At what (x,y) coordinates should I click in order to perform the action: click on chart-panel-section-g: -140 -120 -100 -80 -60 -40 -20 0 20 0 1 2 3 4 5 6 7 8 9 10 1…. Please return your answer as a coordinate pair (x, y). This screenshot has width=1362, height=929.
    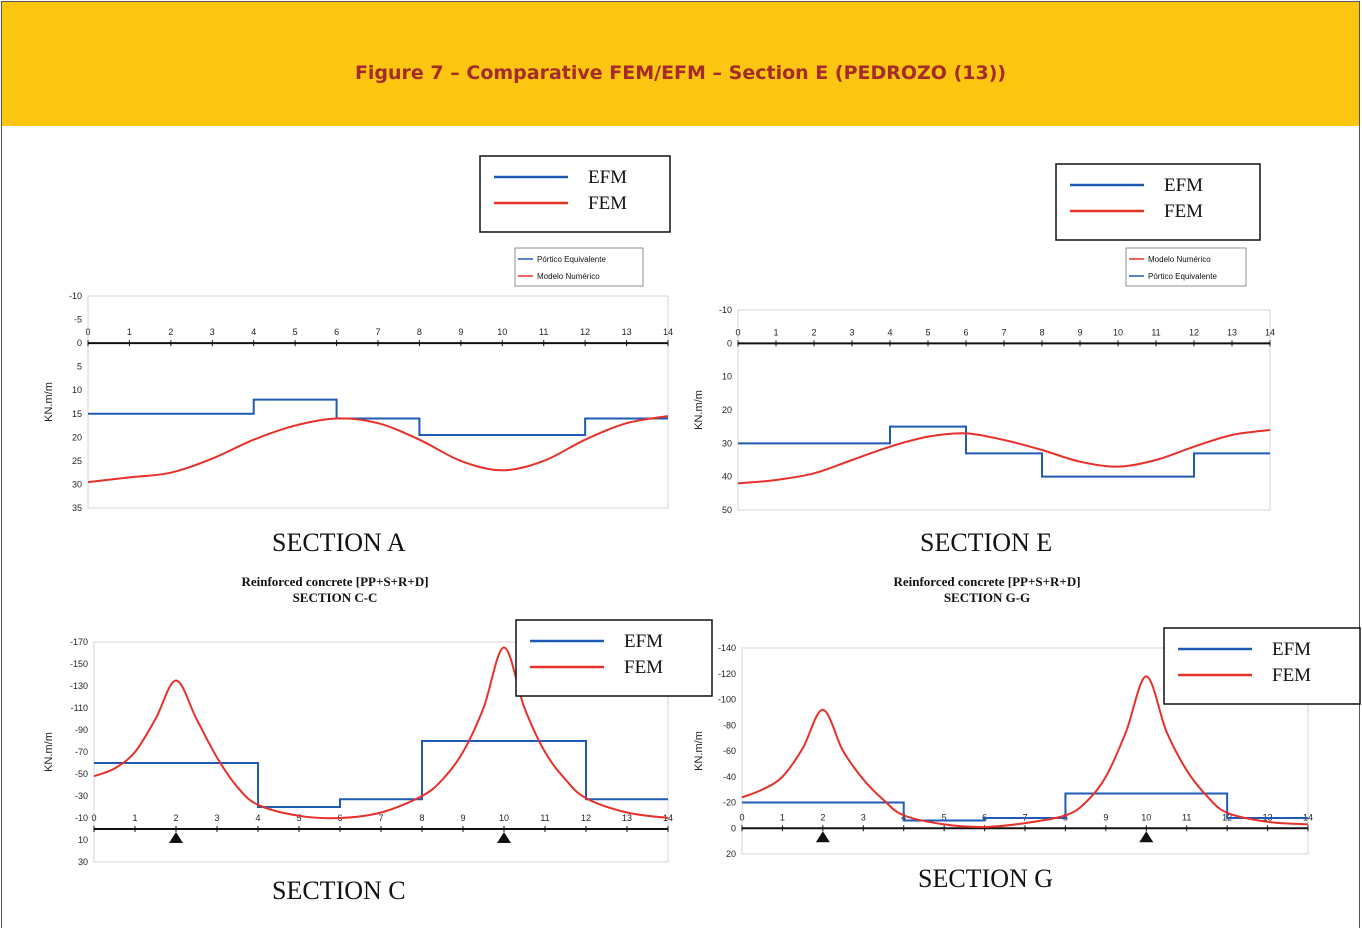
    Looking at the image, I should click on (1025, 745).